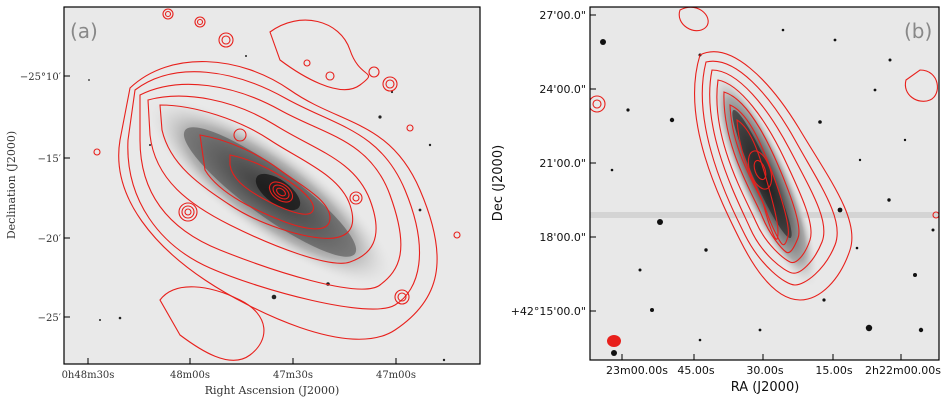 This screenshot has height=405, width=948. What do you see at coordinates (190, 375) in the screenshot?
I see `panel-a-xtick: 48m00s` at bounding box center [190, 375].